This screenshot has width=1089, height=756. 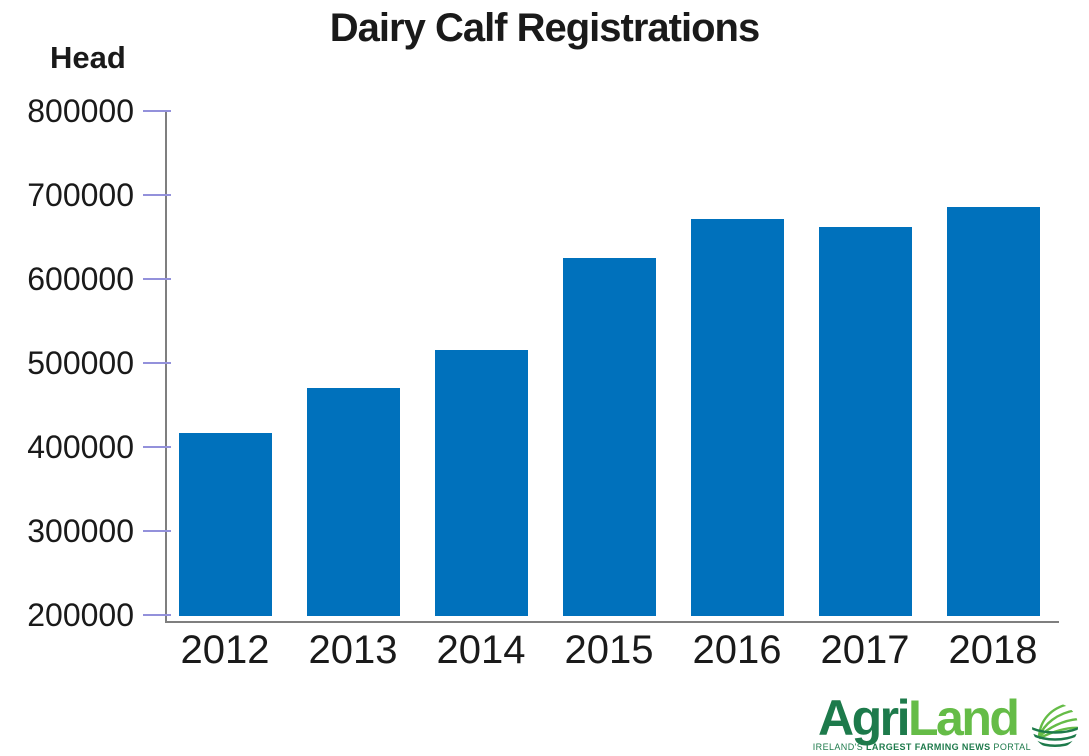 What do you see at coordinates (609, 650) in the screenshot?
I see `x-axis-label-2015: 2015` at bounding box center [609, 650].